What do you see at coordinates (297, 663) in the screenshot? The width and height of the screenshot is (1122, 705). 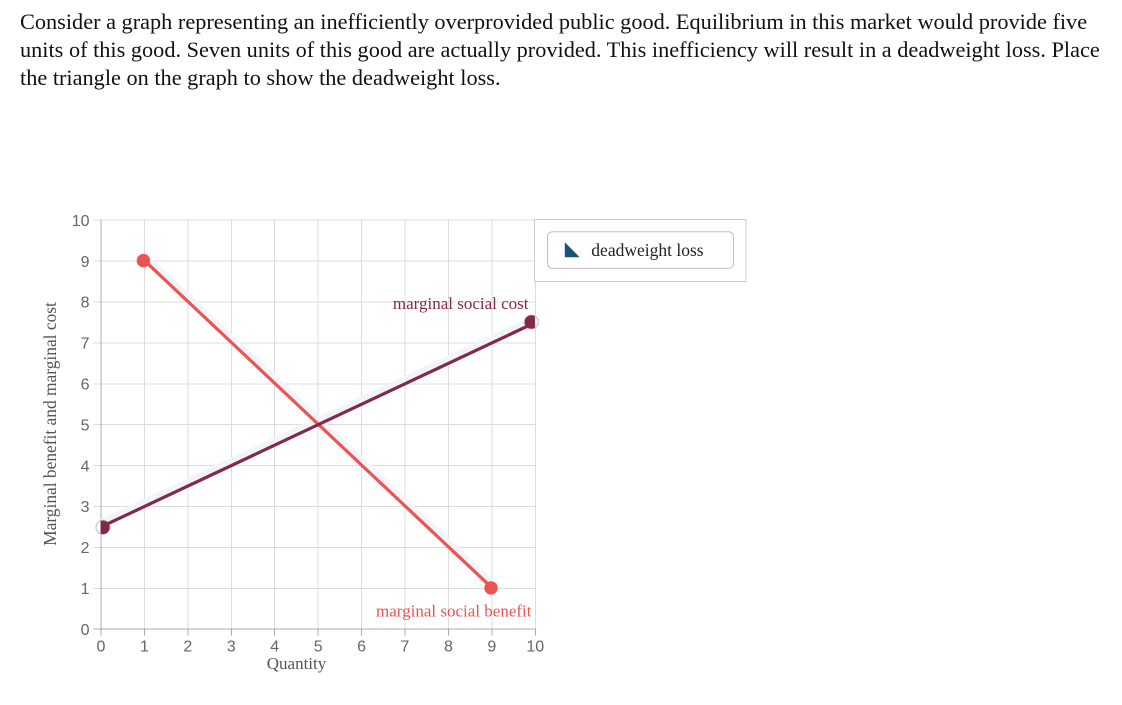 I see `svg-text: Quantity` at bounding box center [297, 663].